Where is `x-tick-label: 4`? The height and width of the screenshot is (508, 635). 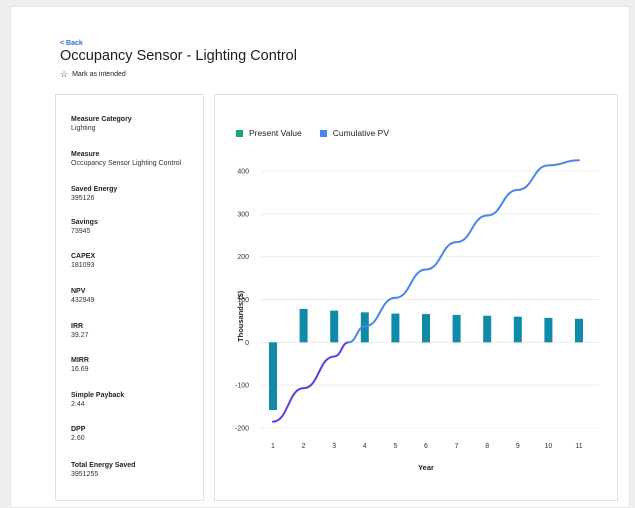
x-tick-label: 4 is located at coordinates (365, 446).